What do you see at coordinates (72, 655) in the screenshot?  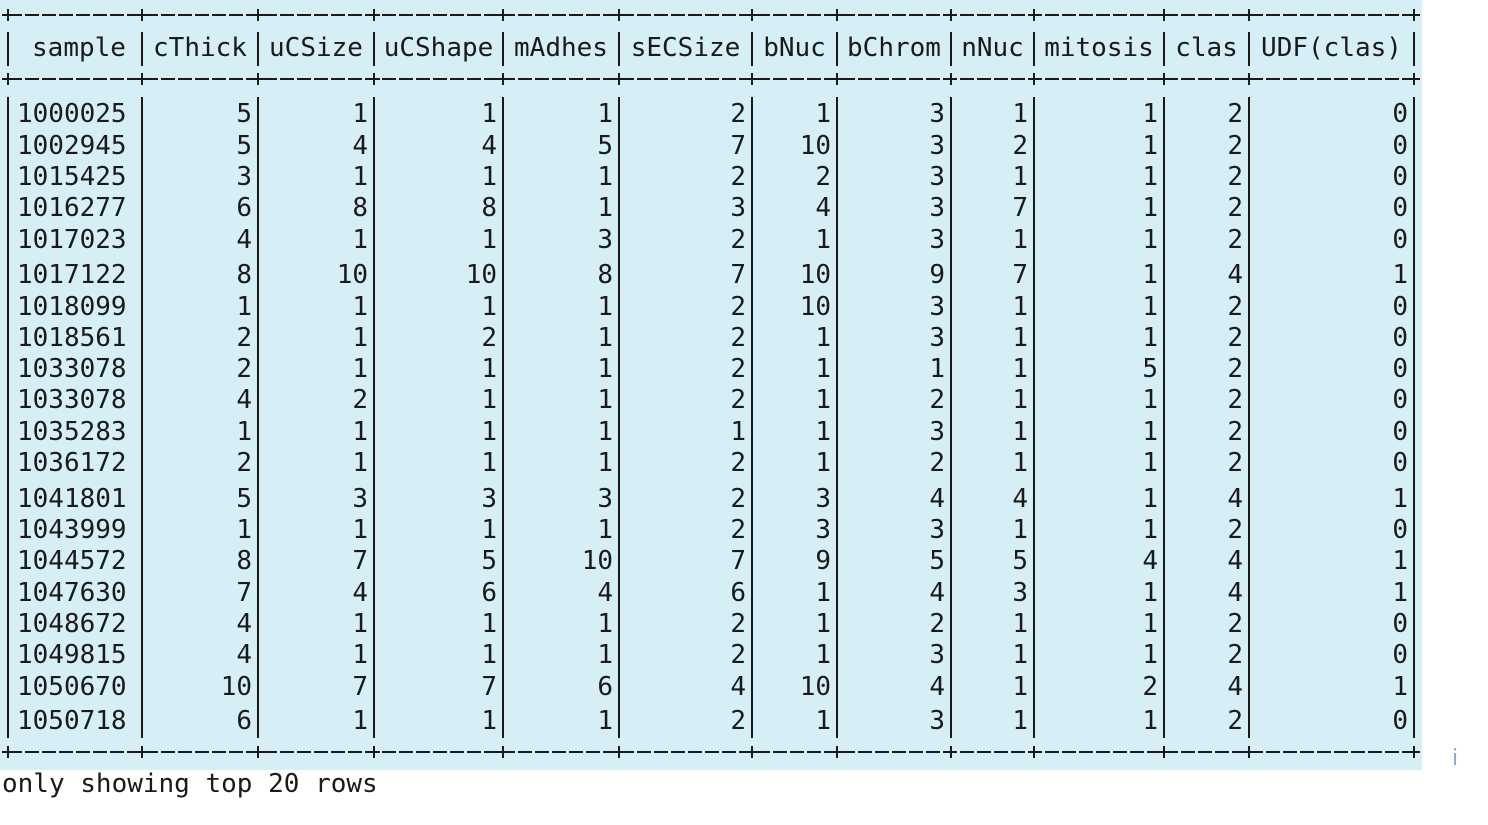 I see `table-cell: 1049815` at bounding box center [72, 655].